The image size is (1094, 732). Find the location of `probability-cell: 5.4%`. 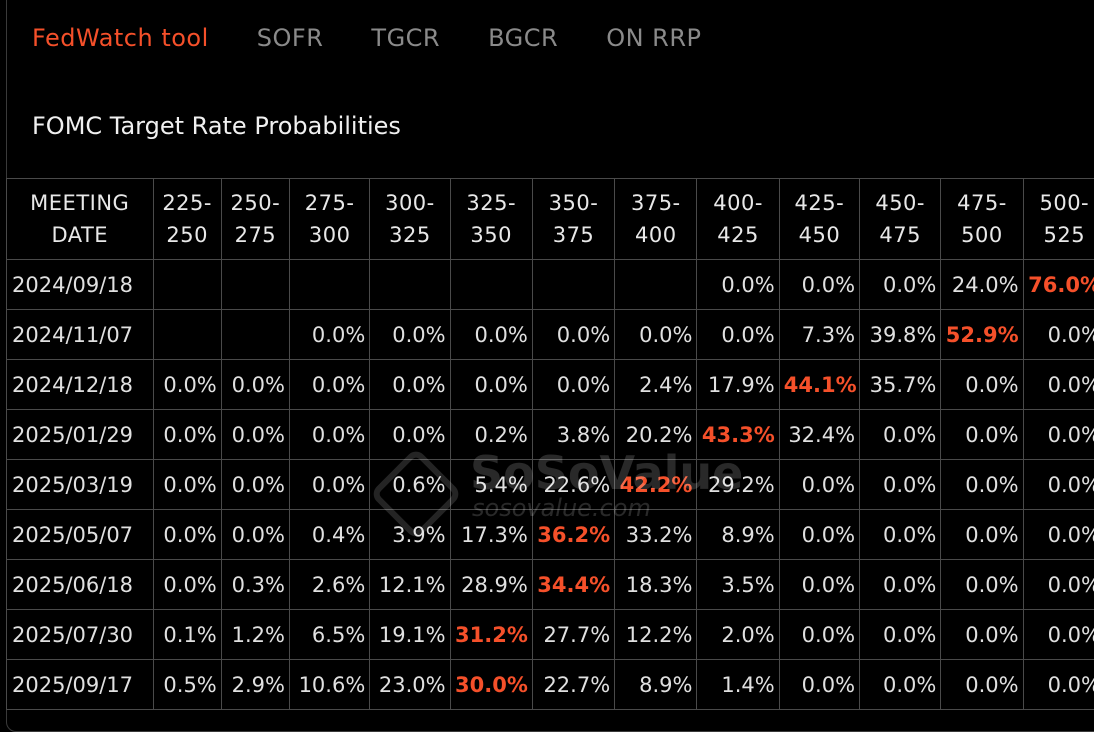

probability-cell: 5.4% is located at coordinates (491, 485).